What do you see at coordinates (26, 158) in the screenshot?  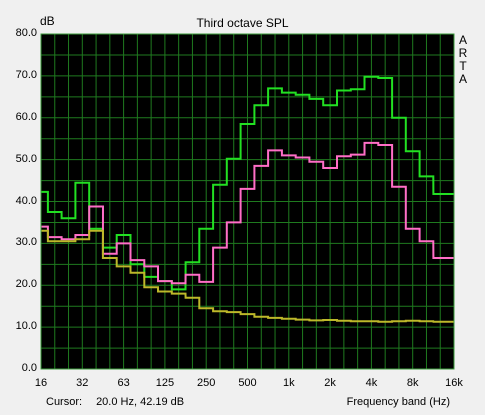 I see `y-tick-label: 50.0` at bounding box center [26, 158].